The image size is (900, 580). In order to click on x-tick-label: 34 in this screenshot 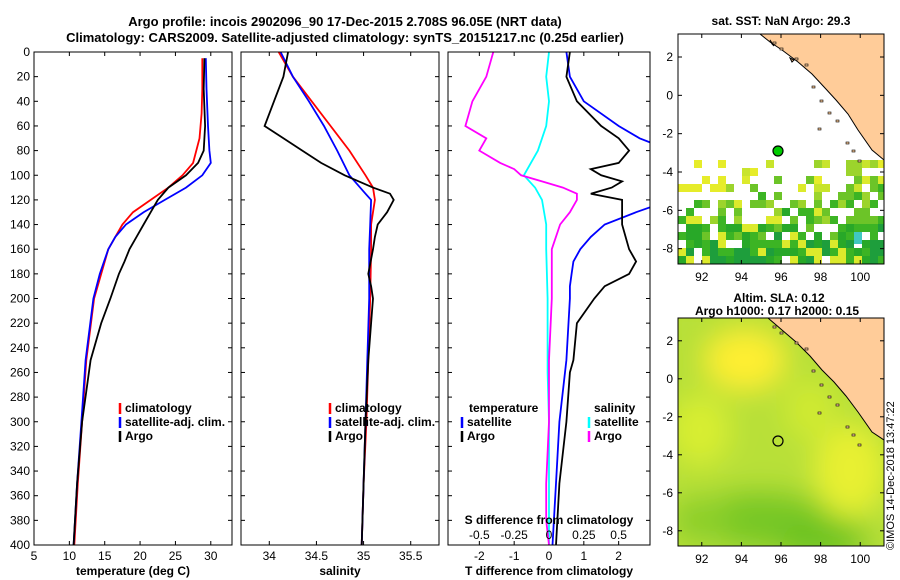, I will do `click(270, 556)`.